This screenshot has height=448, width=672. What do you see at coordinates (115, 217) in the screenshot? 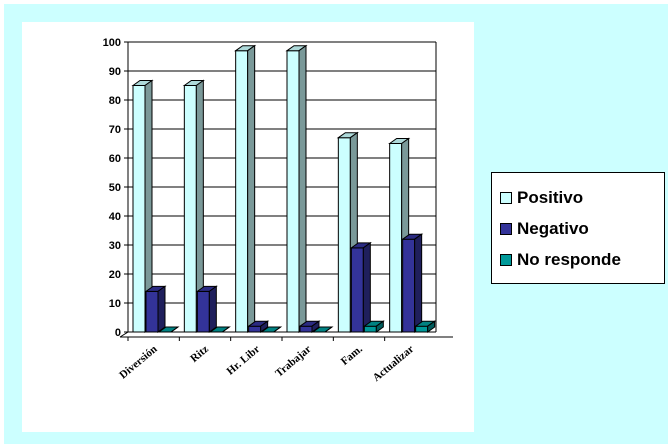
I see `y-tick-label-4: 40` at bounding box center [115, 217].